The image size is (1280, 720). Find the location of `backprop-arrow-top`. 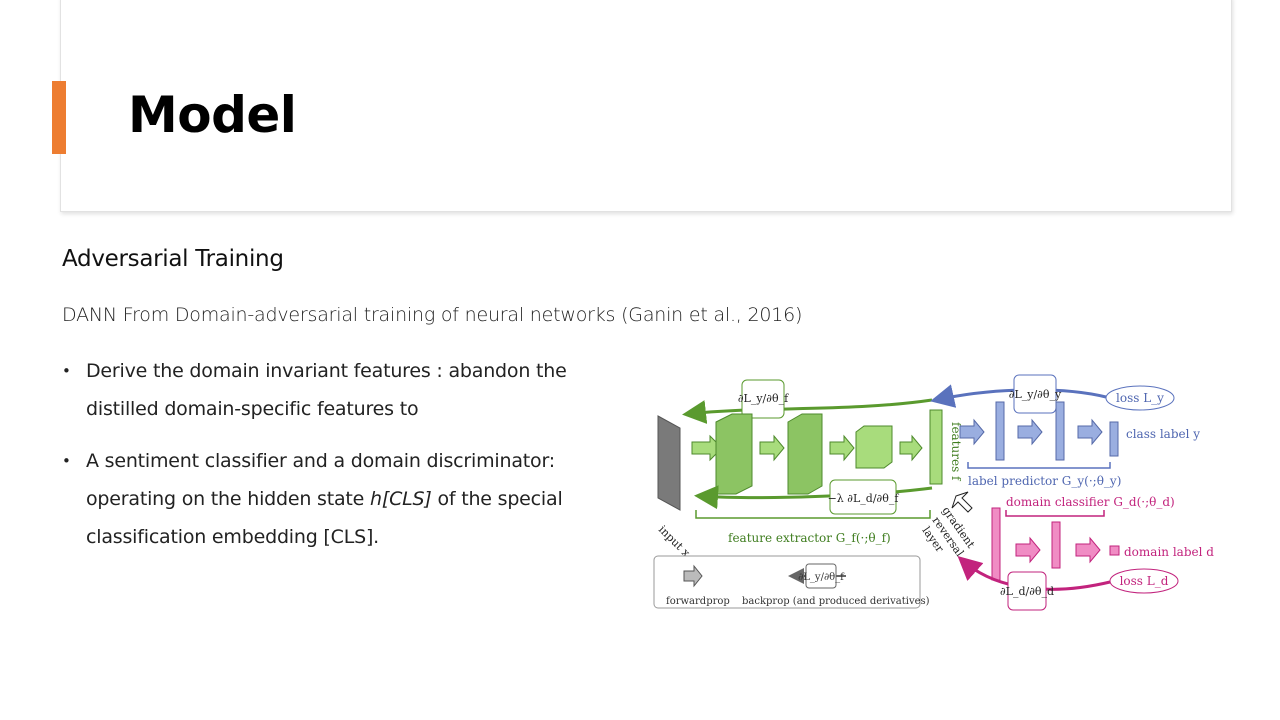

backprop-arrow-top is located at coordinates (807, 411).